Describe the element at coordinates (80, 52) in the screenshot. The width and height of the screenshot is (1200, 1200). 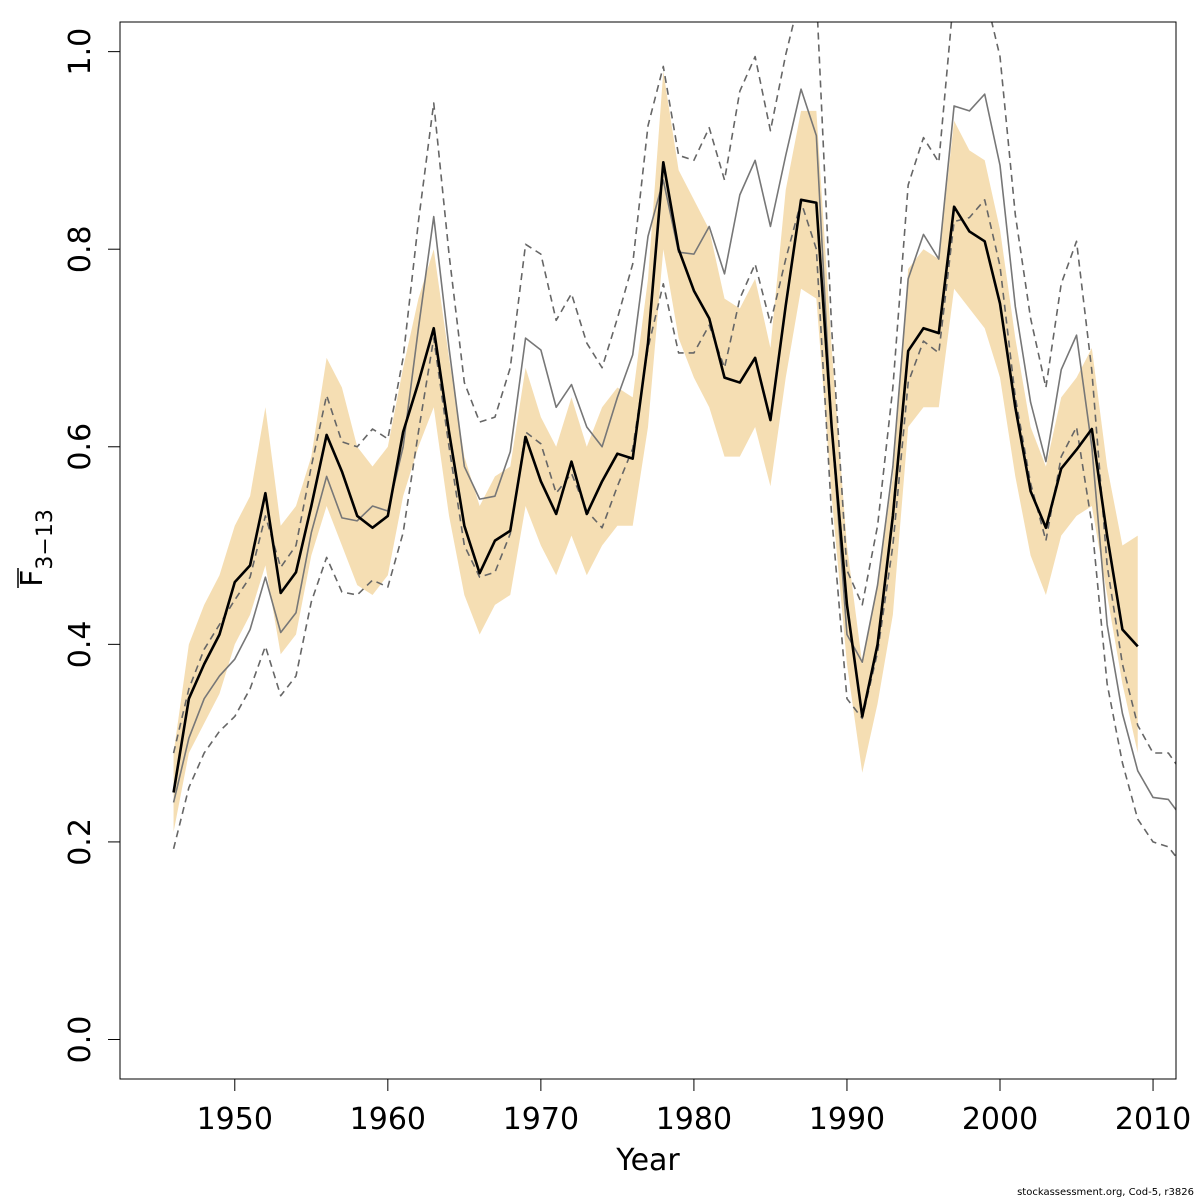
I see `y-tick-label: 1.0` at that location.